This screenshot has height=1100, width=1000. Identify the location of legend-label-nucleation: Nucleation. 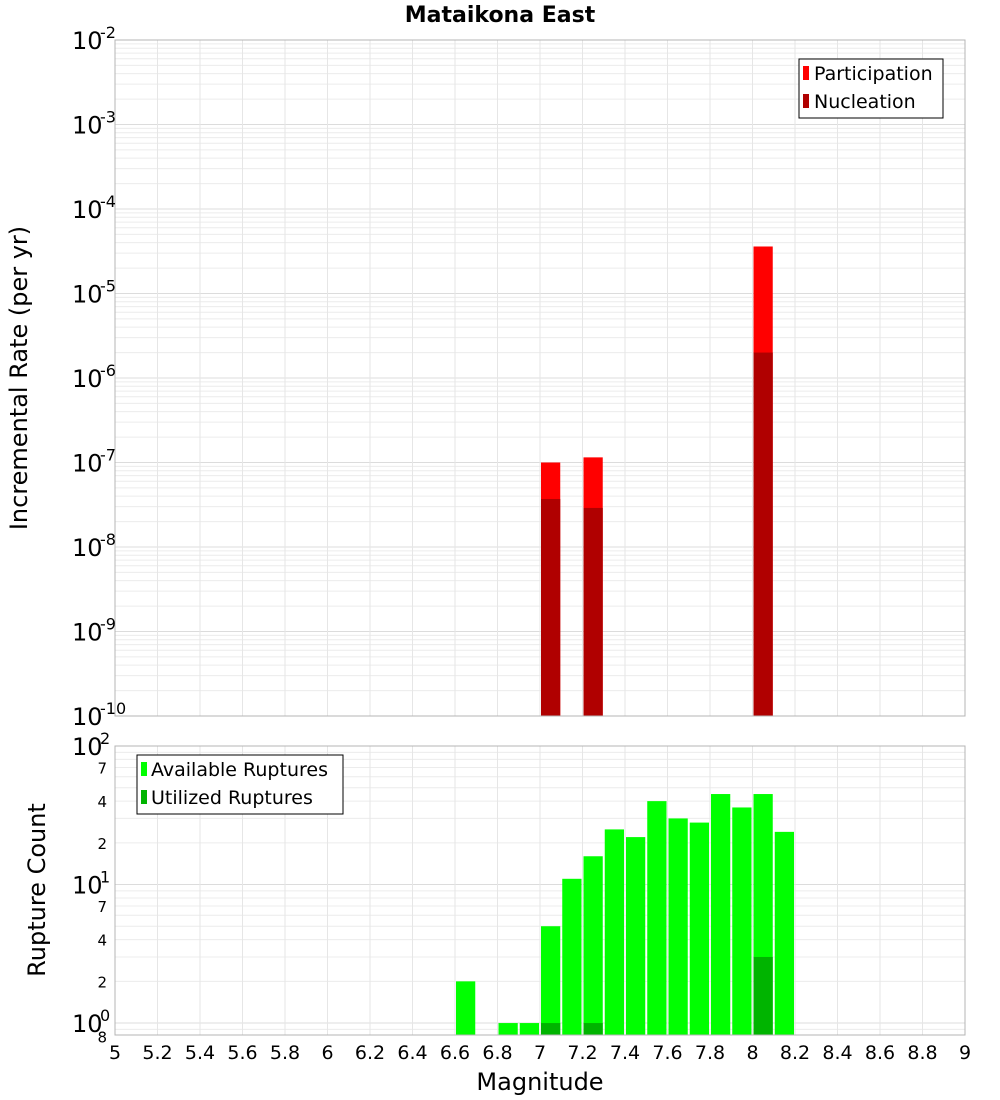
(865, 102).